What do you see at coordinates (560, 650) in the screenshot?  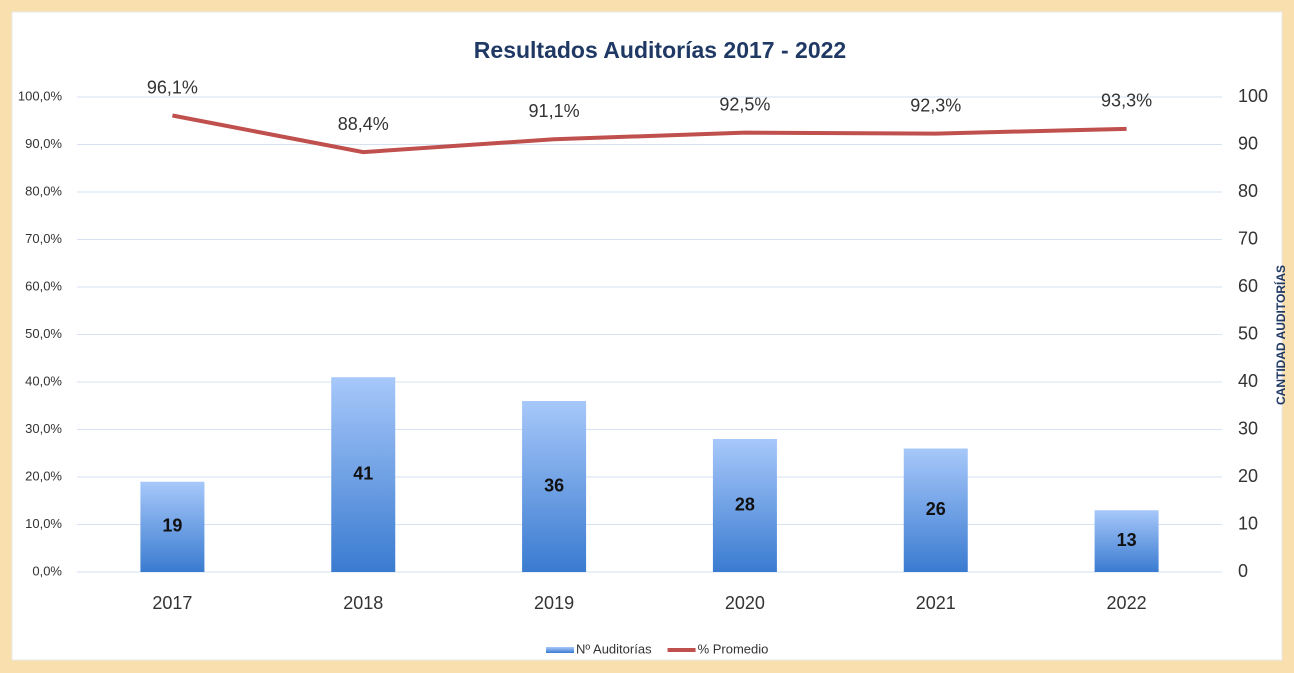 I see `legend-swatch` at bounding box center [560, 650].